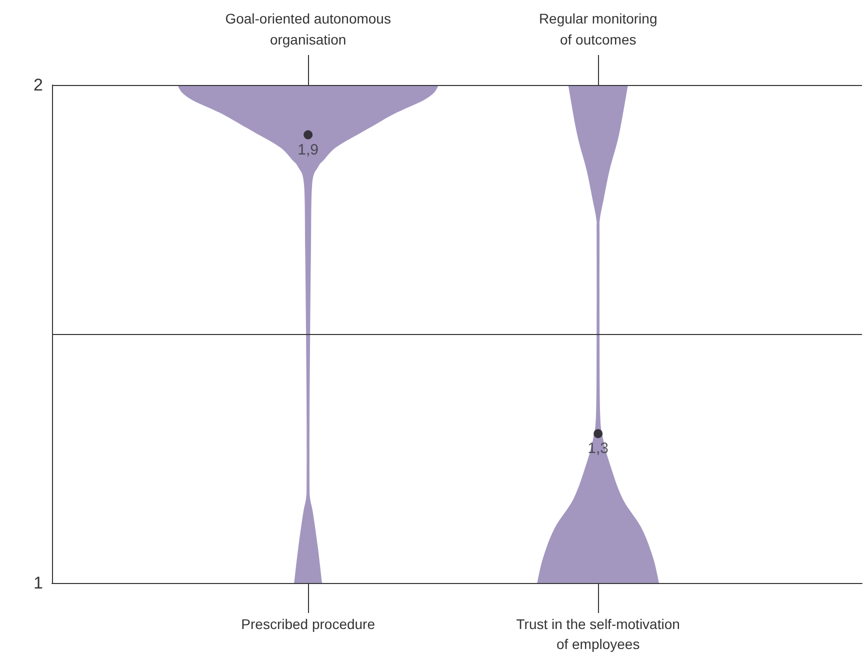 Image resolution: width=866 pixels, height=660 pixels. I want to click on x-tick-label: Trust in the self-motivation of employees, so click(598, 634).